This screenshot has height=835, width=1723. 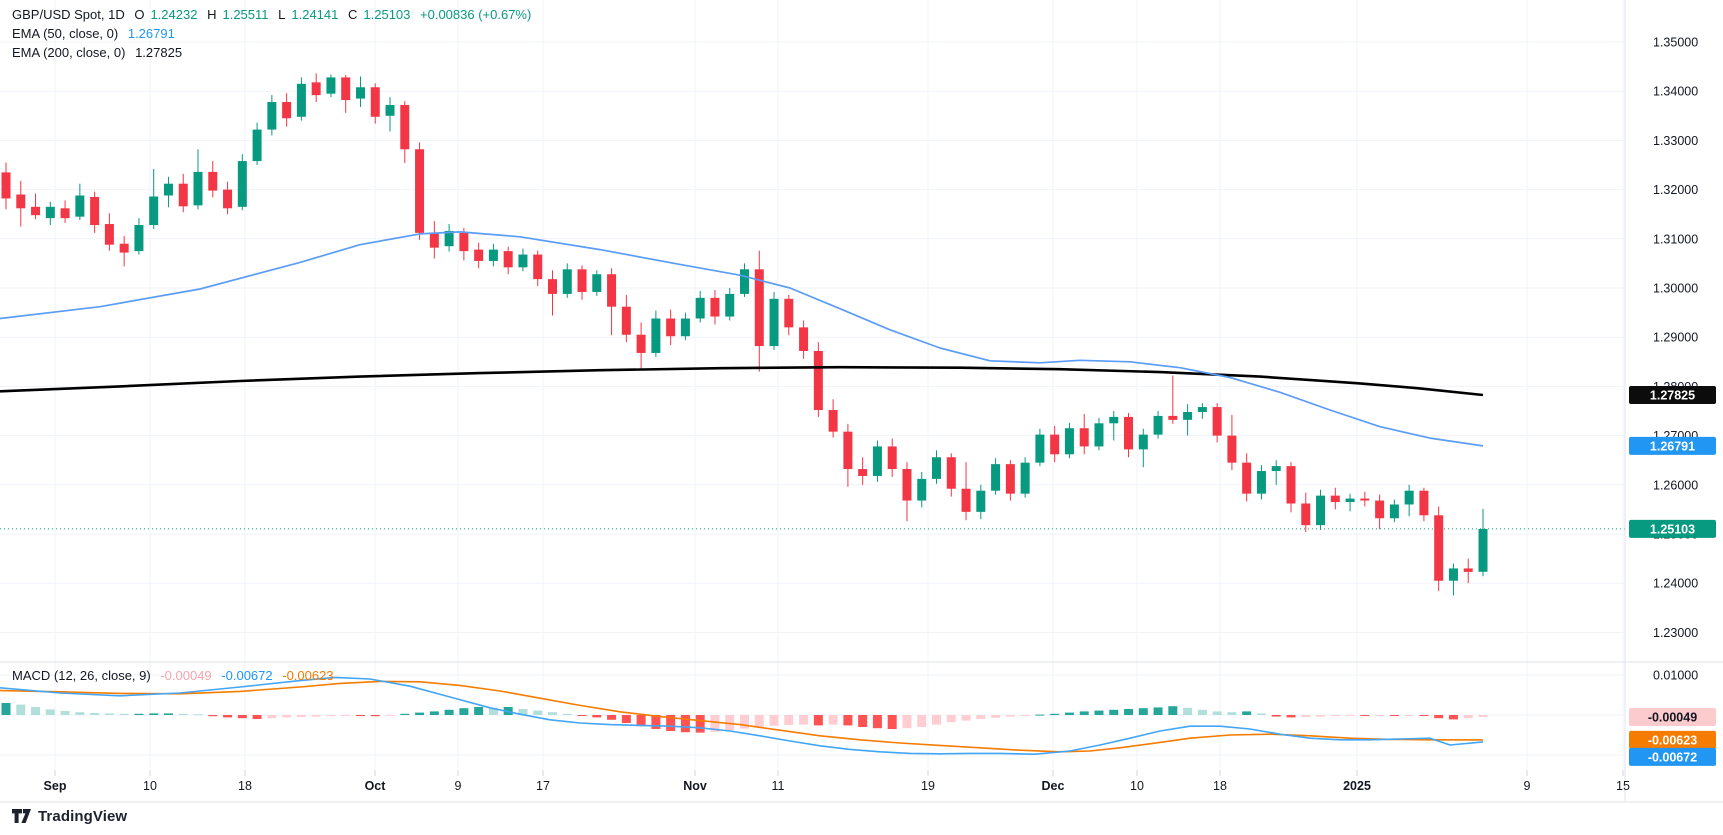 What do you see at coordinates (139, 14) in the screenshot?
I see `open-label: O` at bounding box center [139, 14].